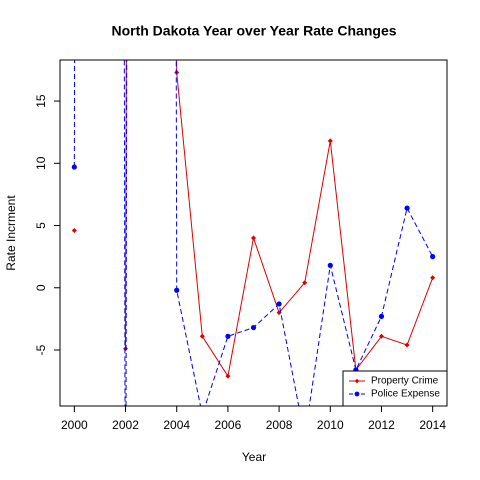  What do you see at coordinates (41, 349) in the screenshot?
I see `y-tick-label: -5` at bounding box center [41, 349].